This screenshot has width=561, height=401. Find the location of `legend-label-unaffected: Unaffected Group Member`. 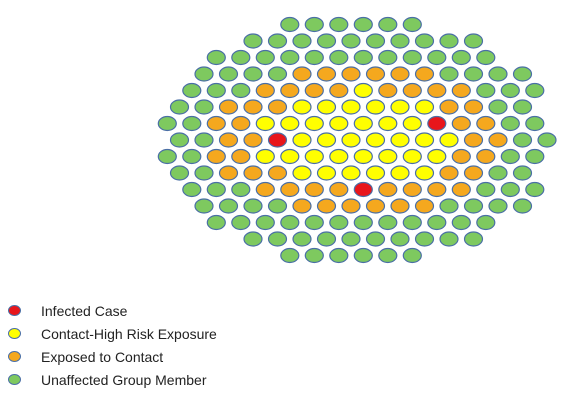

legend-label-unaffected: Unaffected Group Member is located at coordinates (124, 379).